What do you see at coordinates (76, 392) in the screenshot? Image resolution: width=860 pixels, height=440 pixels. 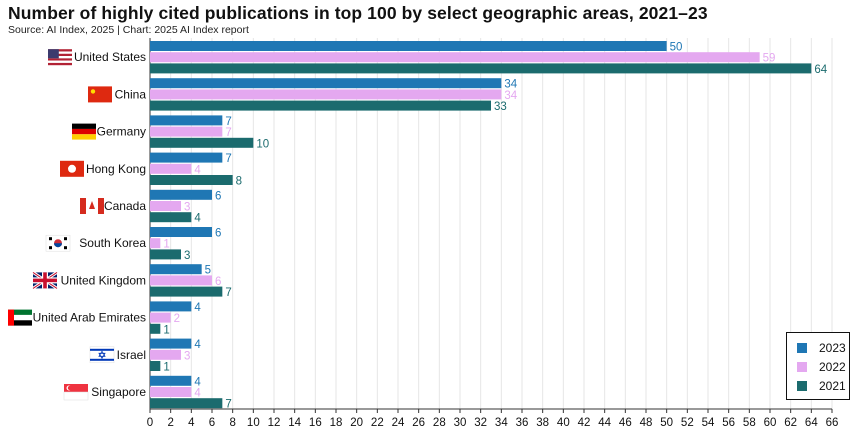 I see `singapore-flag-icon` at bounding box center [76, 392].